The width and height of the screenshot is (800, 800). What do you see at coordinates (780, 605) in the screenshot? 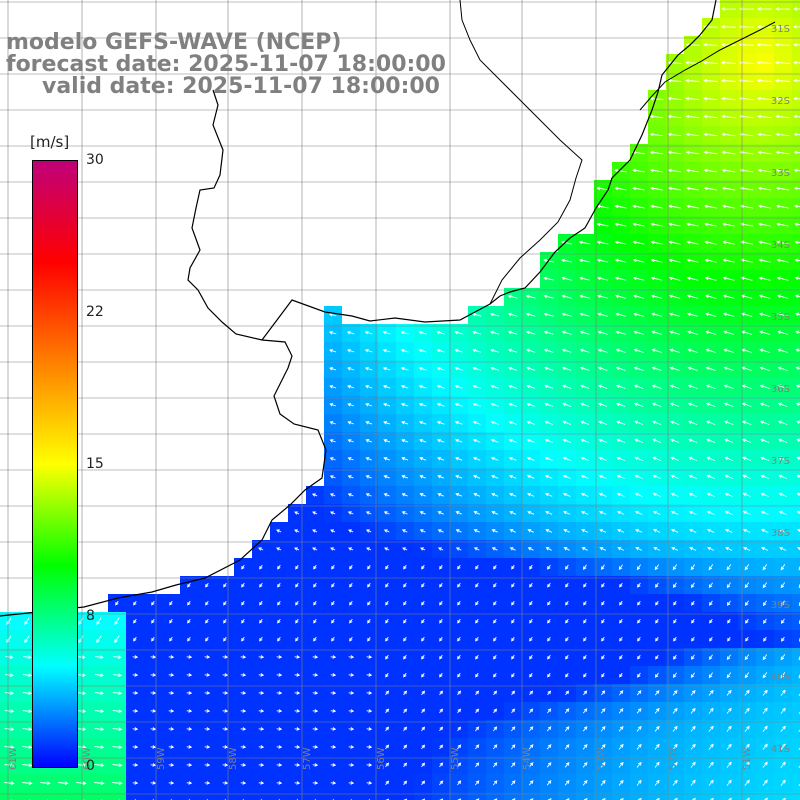
I see `lat-label: 39S` at bounding box center [780, 605].